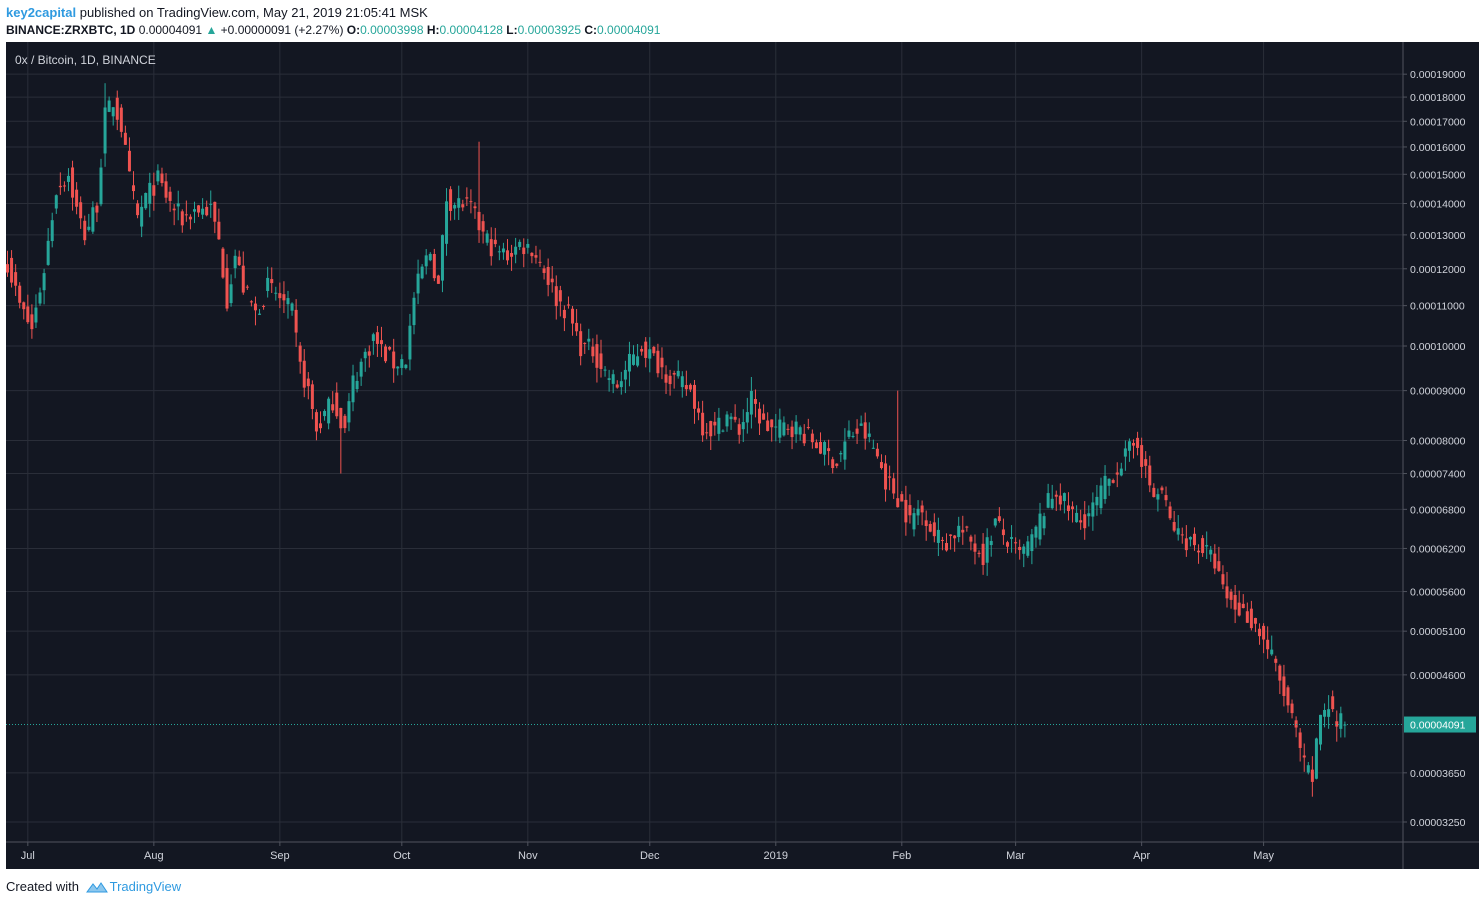 Image resolution: width=1484 pixels, height=905 pixels. What do you see at coordinates (549, 30) in the screenshot?
I see `low-value: 0.00003925` at bounding box center [549, 30].